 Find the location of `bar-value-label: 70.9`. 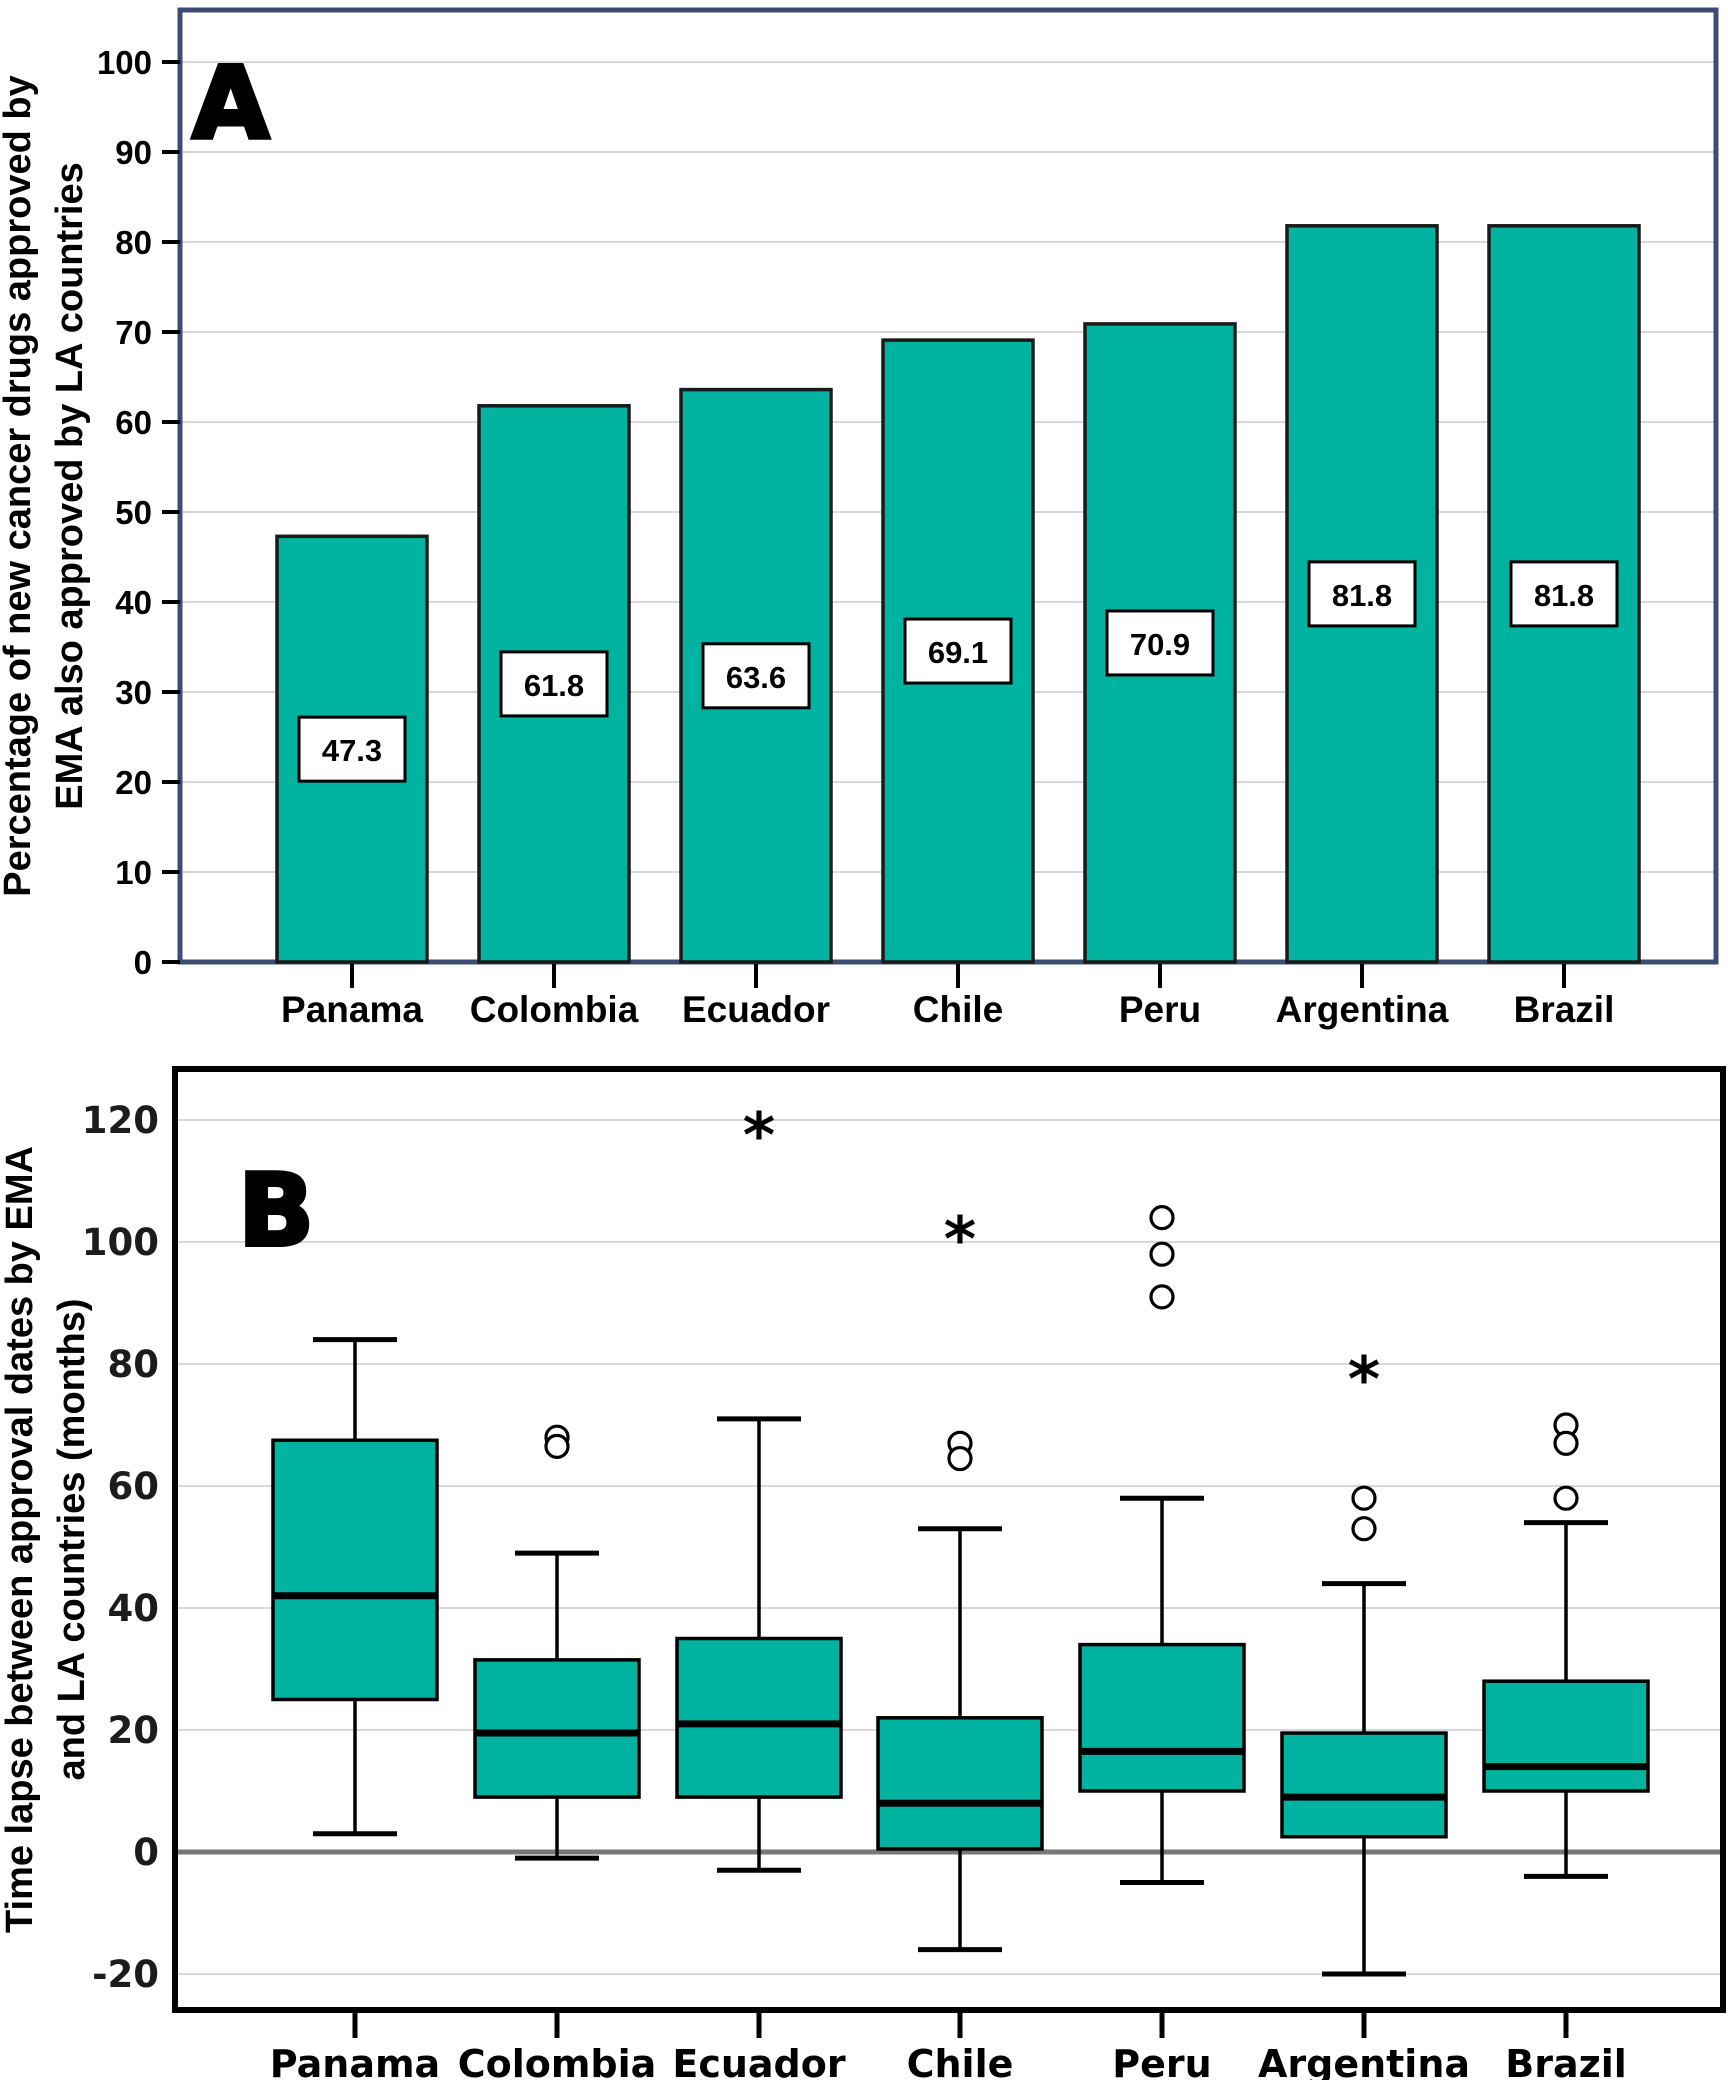

bar-value-label: 70.9 is located at coordinates (1160, 644).